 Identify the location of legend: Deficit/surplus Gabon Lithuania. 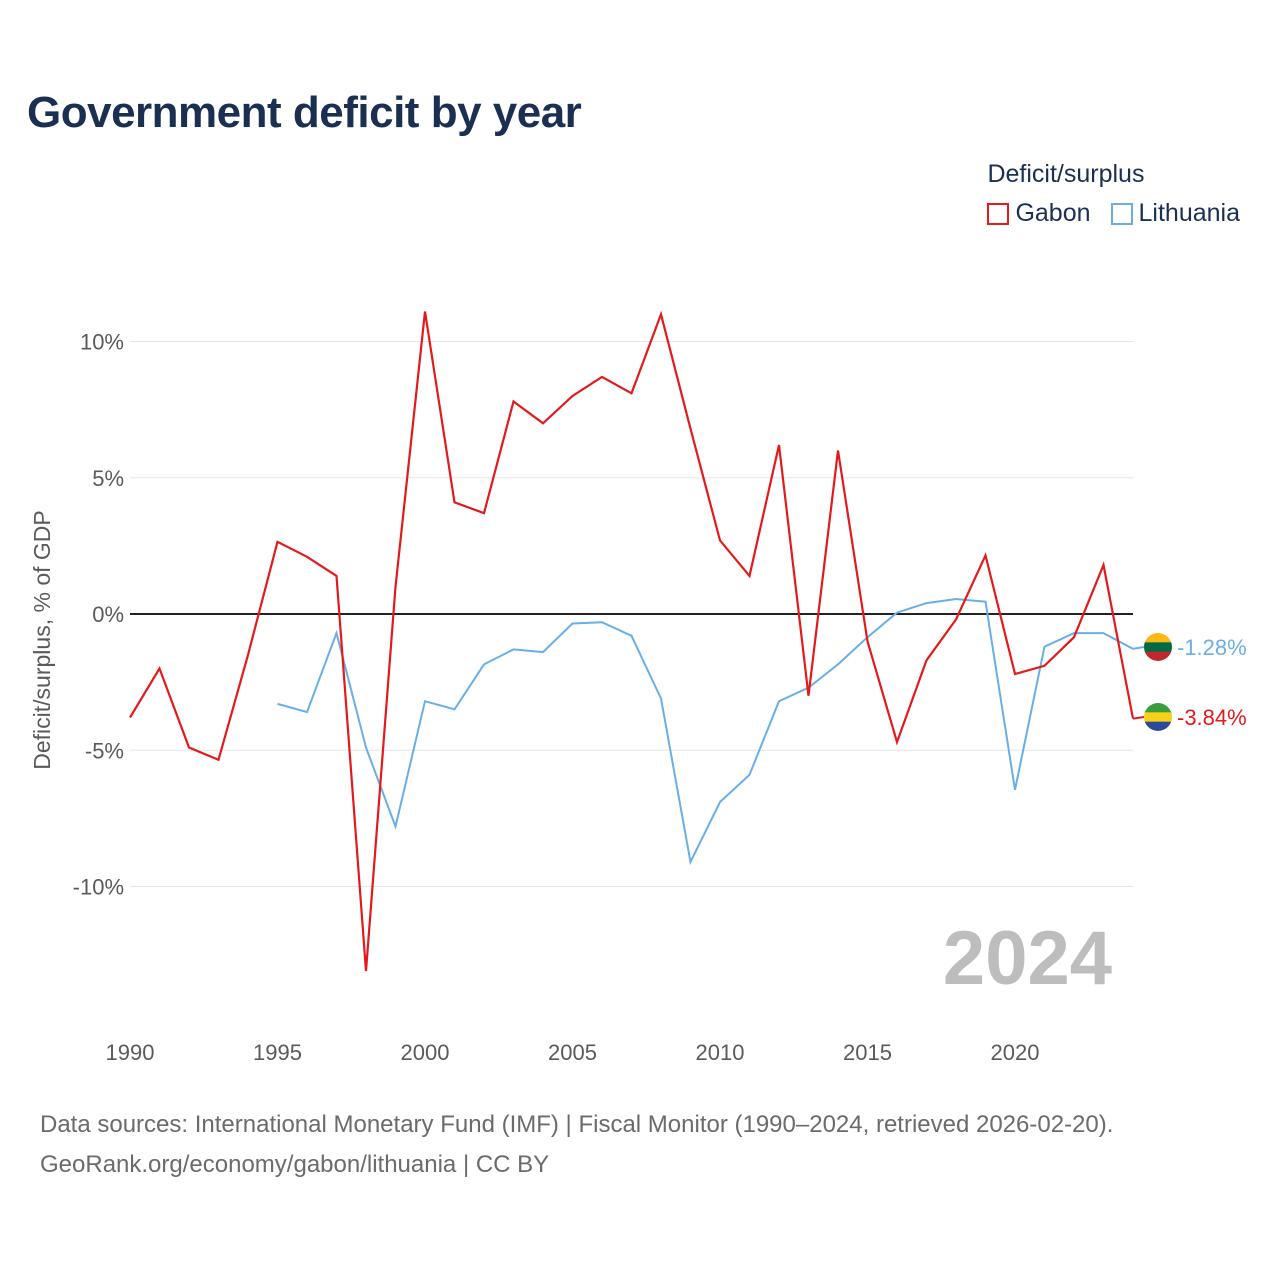
(1113, 194).